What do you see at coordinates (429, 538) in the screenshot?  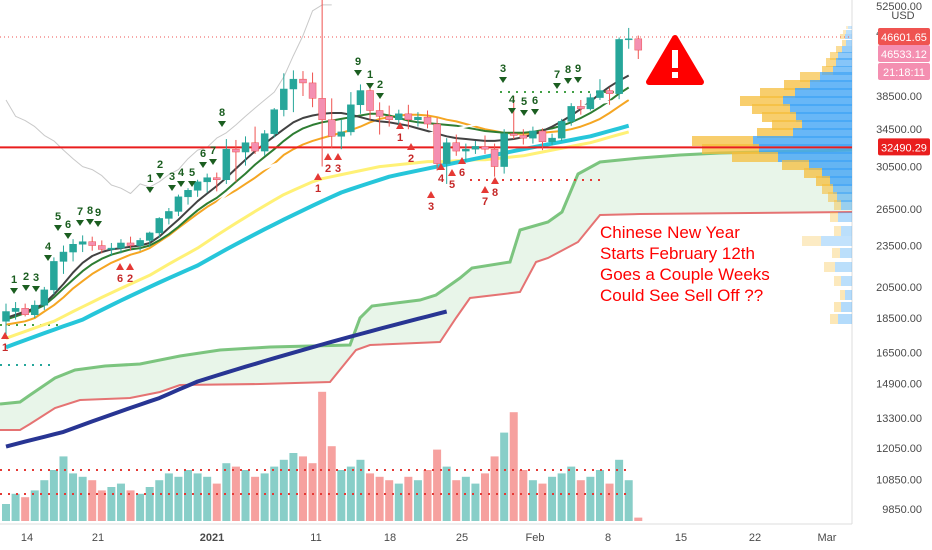 I see `x-axis: 14 21 2021 11 18 25 Feb 8 15 22 Mar` at bounding box center [429, 538].